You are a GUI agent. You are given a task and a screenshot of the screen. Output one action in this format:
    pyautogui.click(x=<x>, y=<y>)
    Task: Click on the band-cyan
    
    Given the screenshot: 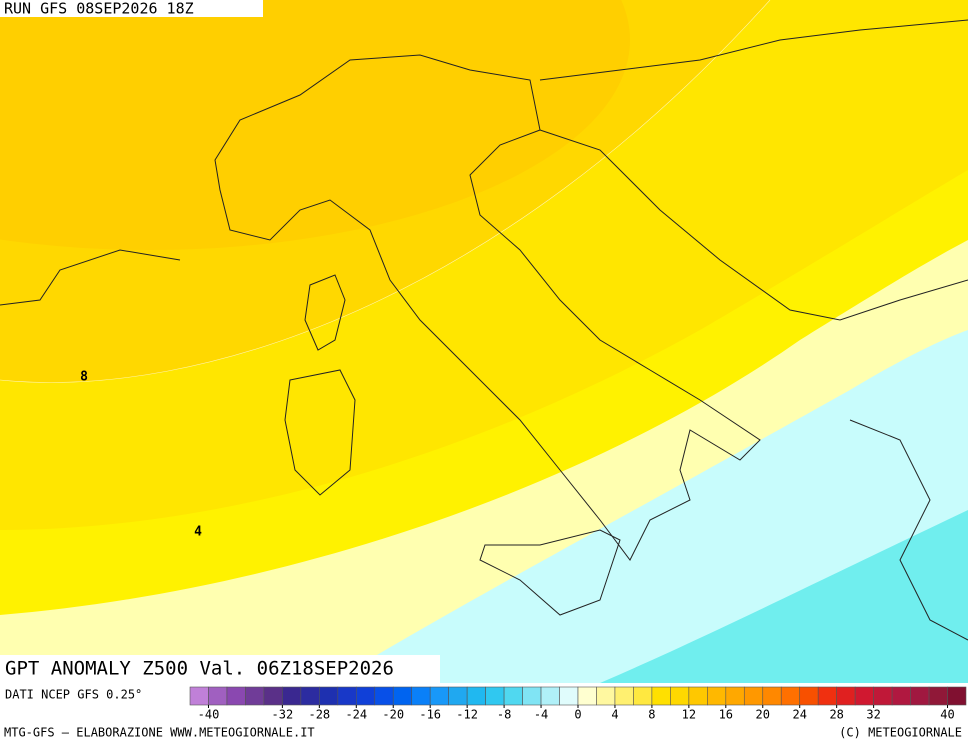 What is the action you would take?
    pyautogui.click(x=784, y=596)
    